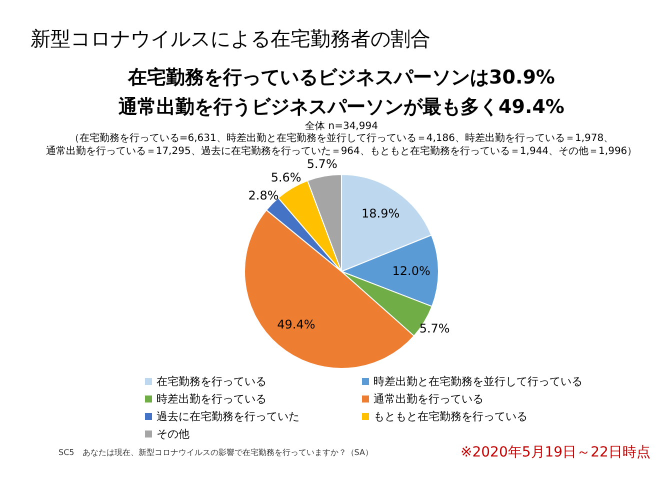  Describe the element at coordinates (228, 416) in the screenshot. I see `legend-label: 過去に在宅勤務を行っていた` at that location.